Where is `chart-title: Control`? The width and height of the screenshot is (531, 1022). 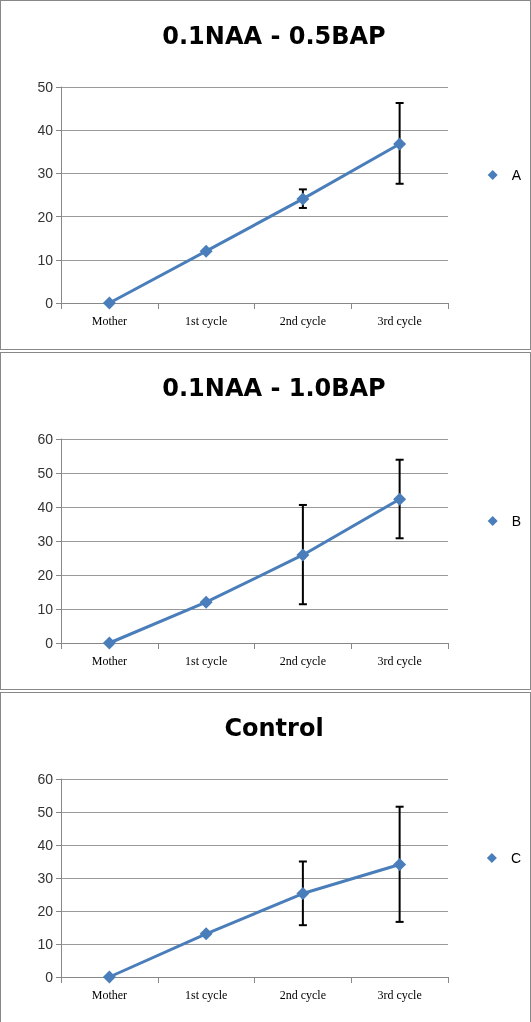
chart-title: Control is located at coordinates (274, 728).